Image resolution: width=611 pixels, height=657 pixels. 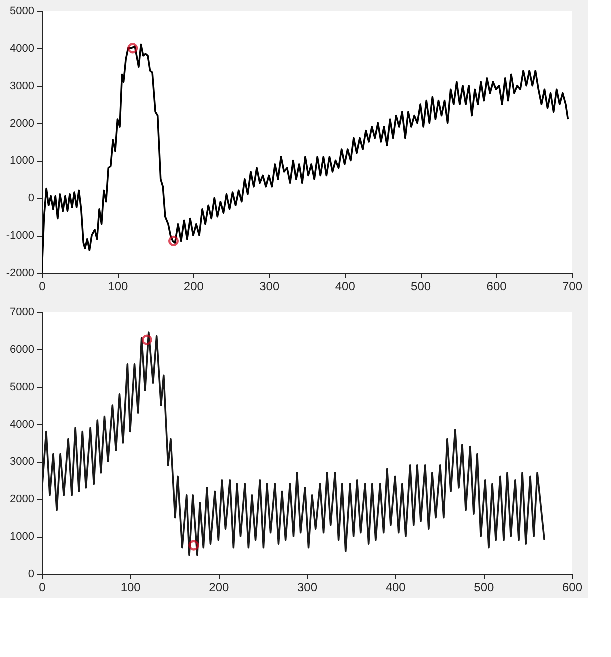 I want to click on y-tick-label: 6000, so click(x=22, y=350).